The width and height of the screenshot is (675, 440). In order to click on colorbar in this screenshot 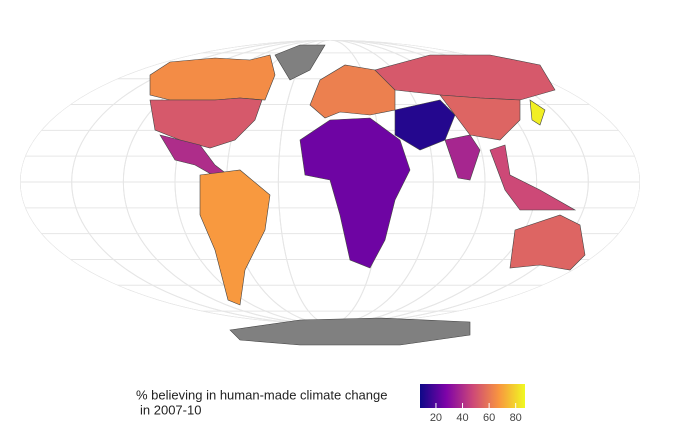, I will do `click(472, 396)`.